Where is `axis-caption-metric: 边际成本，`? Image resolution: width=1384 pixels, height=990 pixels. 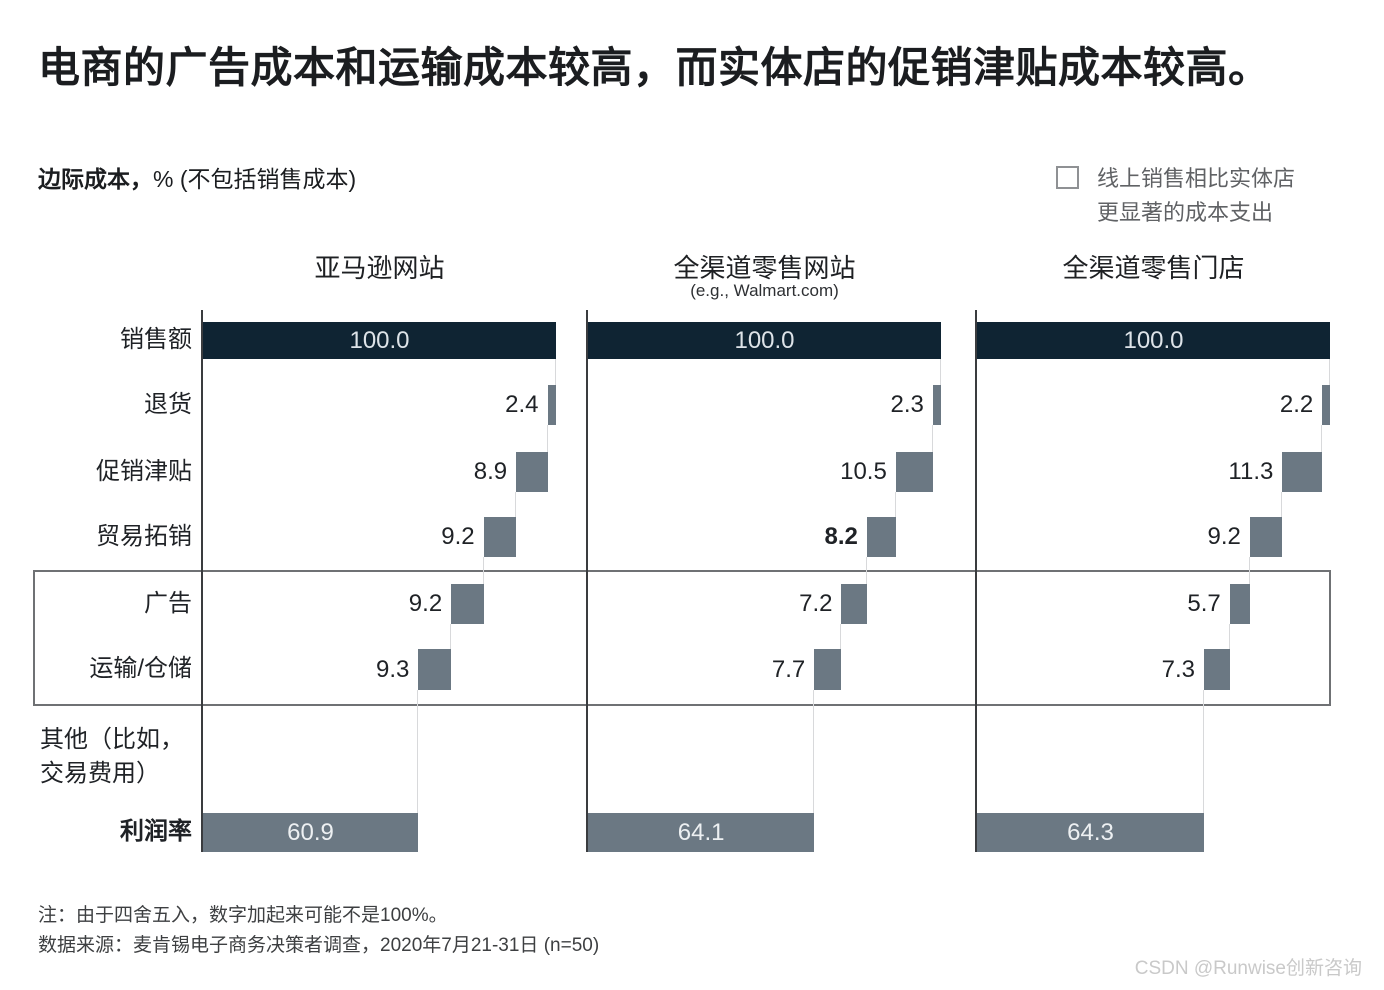 axis-caption-metric: 边际成本， is located at coordinates (95, 179).